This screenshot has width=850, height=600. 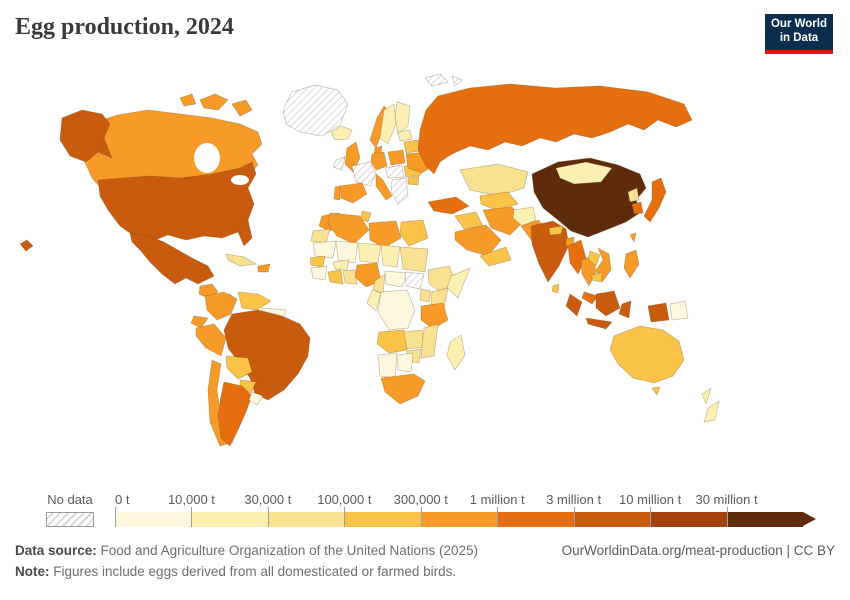 What do you see at coordinates (235, 414) in the screenshot?
I see `country-argentina` at bounding box center [235, 414].